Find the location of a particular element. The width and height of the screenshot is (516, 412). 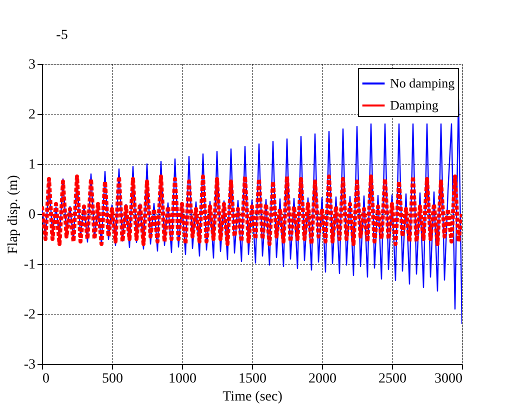

y-tick-label: 3 is located at coordinates (32, 65).